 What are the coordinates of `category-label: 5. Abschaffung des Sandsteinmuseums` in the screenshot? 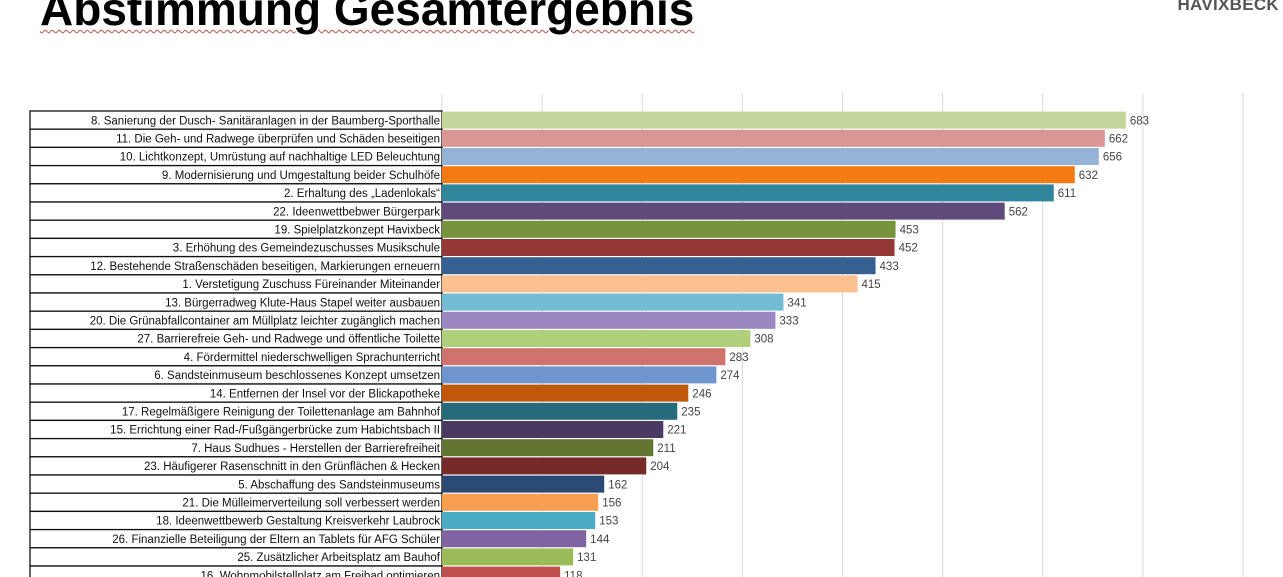 It's located at (339, 485).